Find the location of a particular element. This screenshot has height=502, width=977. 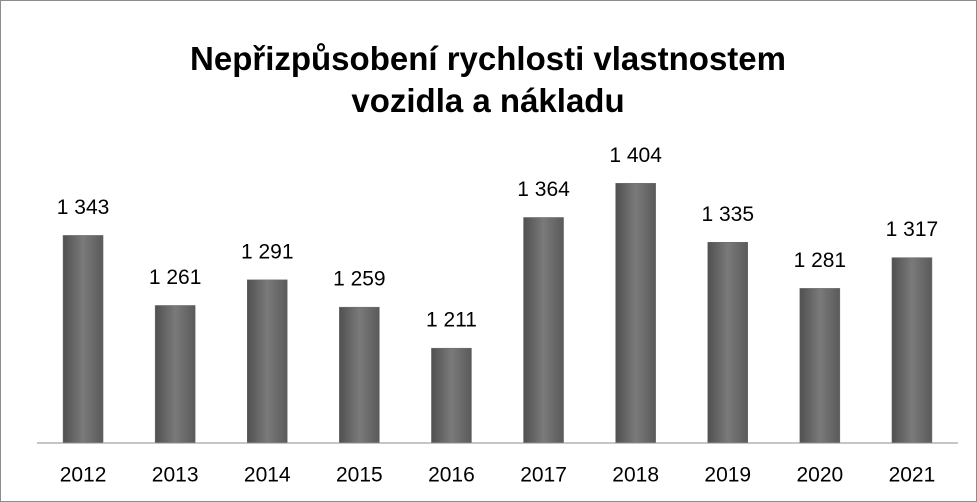

value-label: 1 335 is located at coordinates (727, 214).